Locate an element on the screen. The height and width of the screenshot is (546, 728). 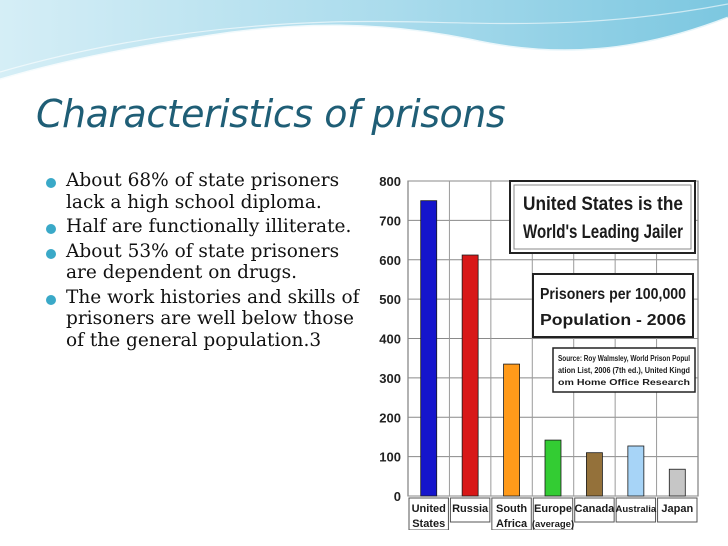
y-tick-label: 500 is located at coordinates (390, 299).